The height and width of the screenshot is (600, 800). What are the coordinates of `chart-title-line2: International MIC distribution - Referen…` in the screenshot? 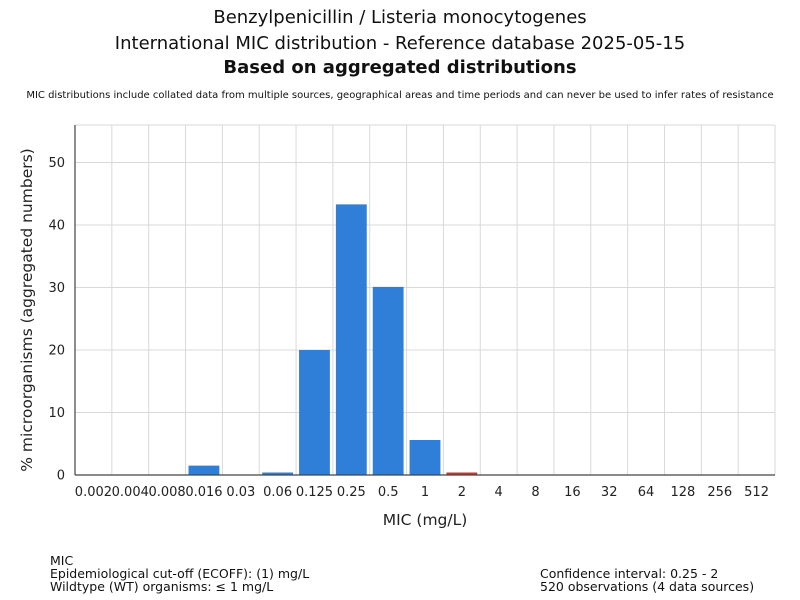 It's located at (400, 43).